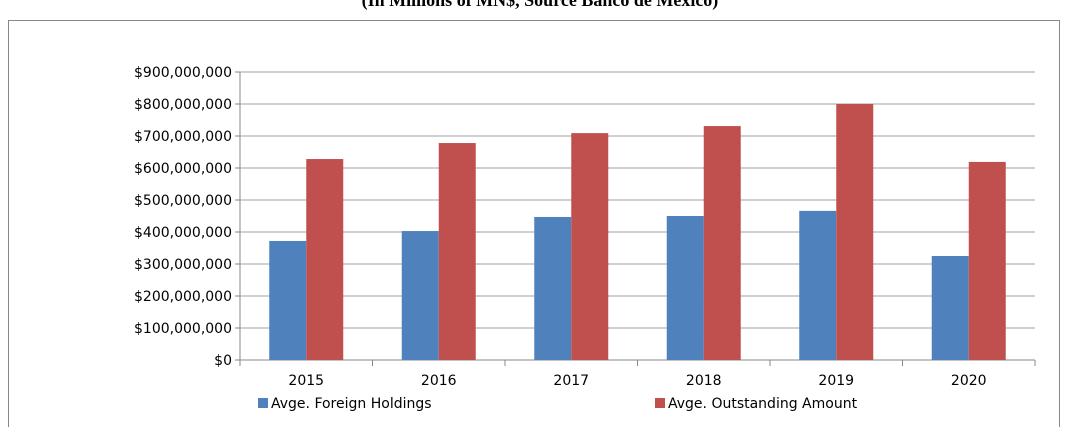 Image resolution: width=1067 pixels, height=427 pixels. Describe the element at coordinates (969, 381) in the screenshot. I see `x-tick-label: 2020` at that location.